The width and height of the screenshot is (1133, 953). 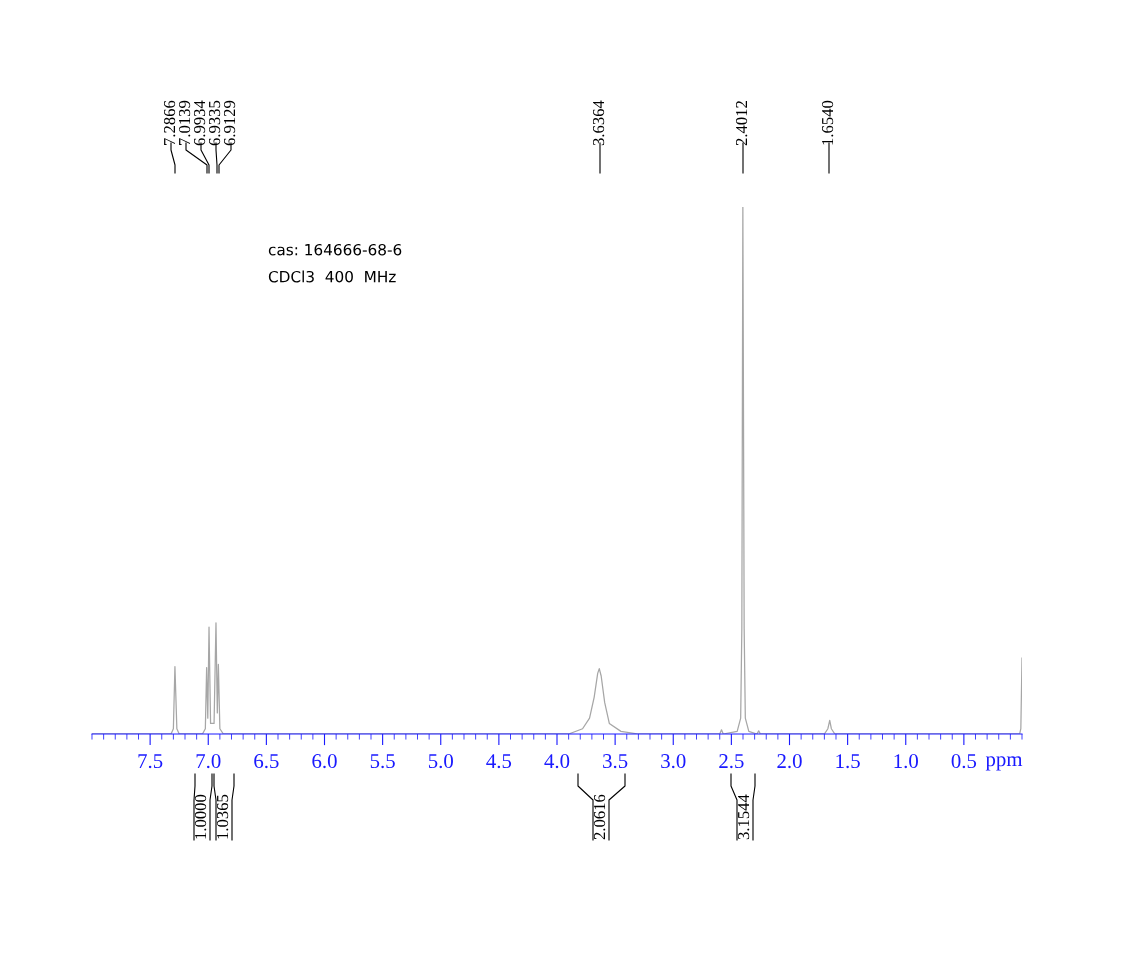 What do you see at coordinates (499, 761) in the screenshot?
I see `x-tick-label: 4.5` at bounding box center [499, 761].